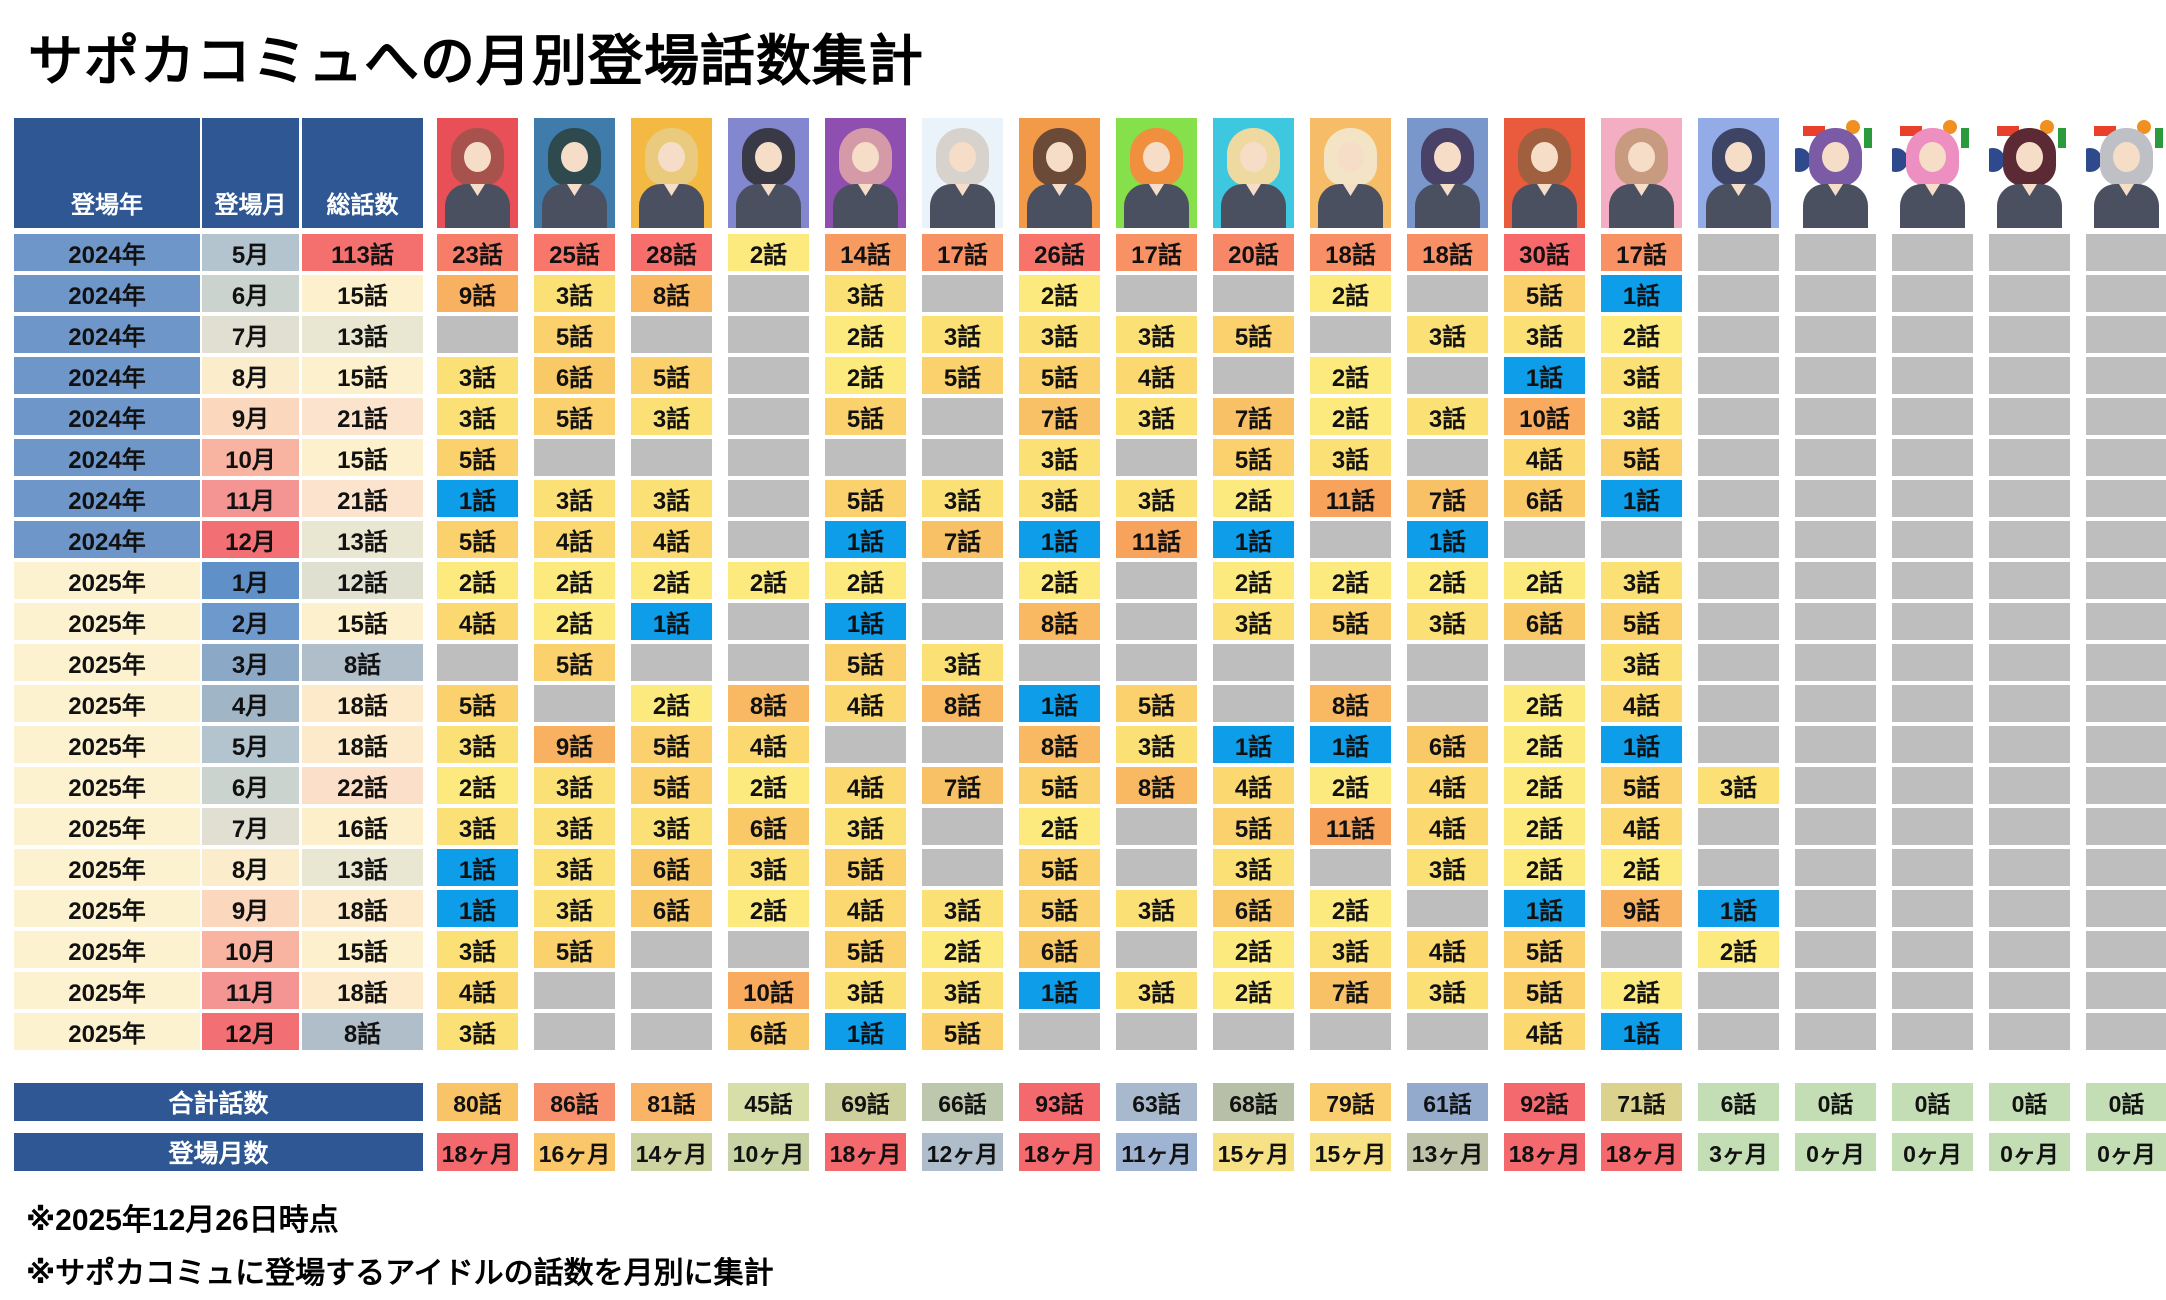 The width and height of the screenshot is (2166, 1300). I want to click on footnotes: ※2025年12月26日時点 ※サポカコミュに登場するアイドルの話数を月別に集計, so click(1096, 1247).